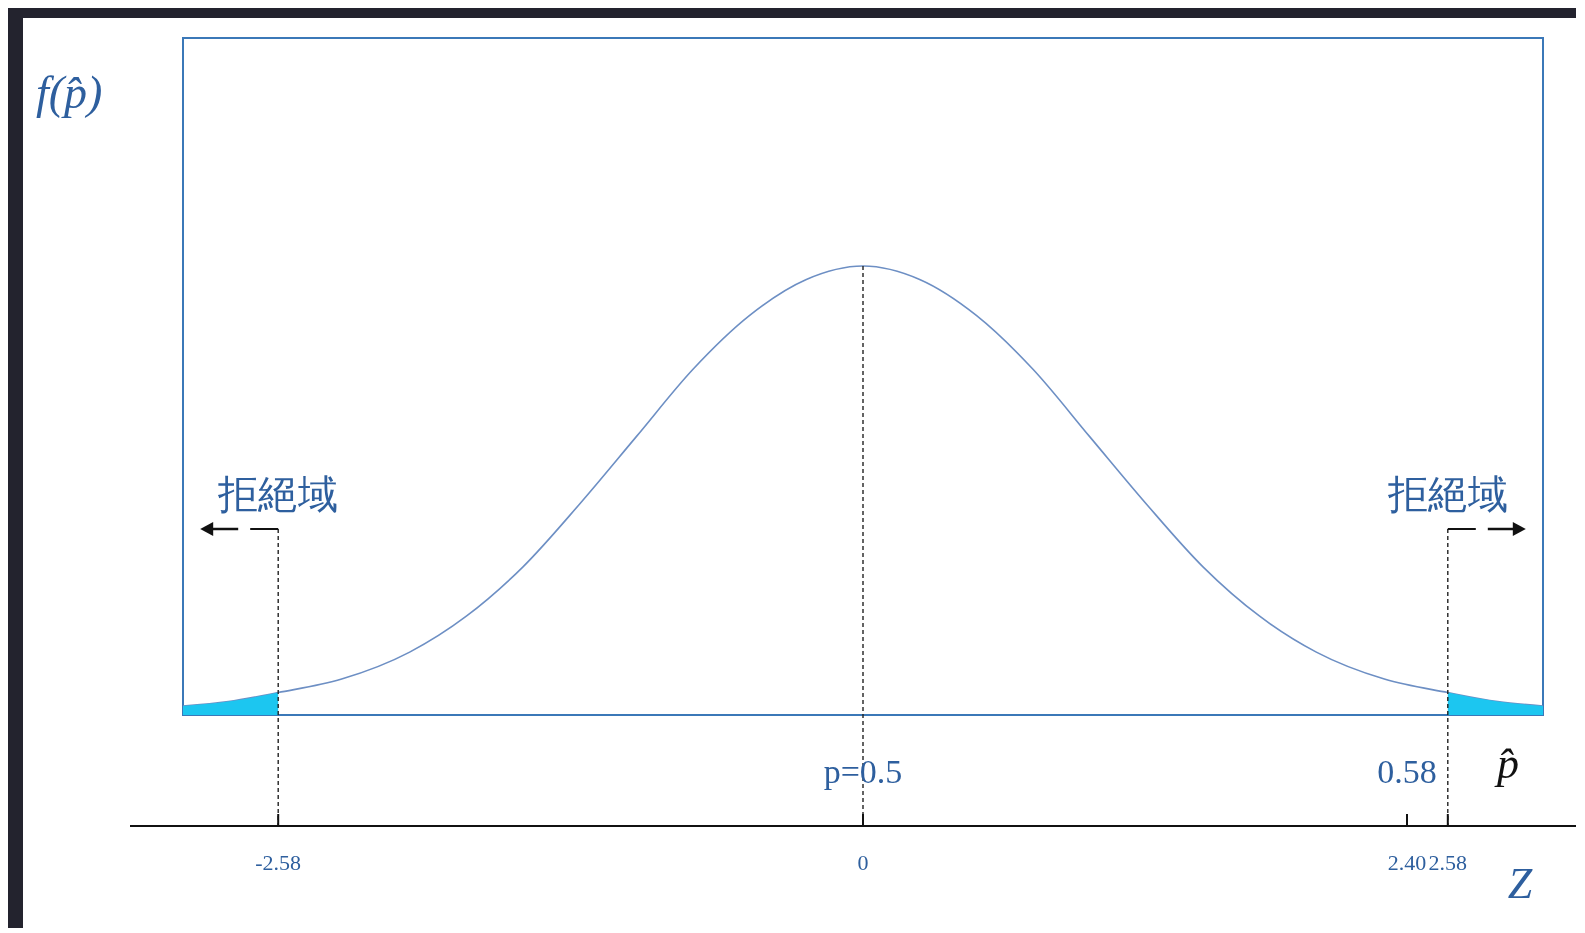  I want to click on y-axis-title: f(p̂), so click(69, 92).